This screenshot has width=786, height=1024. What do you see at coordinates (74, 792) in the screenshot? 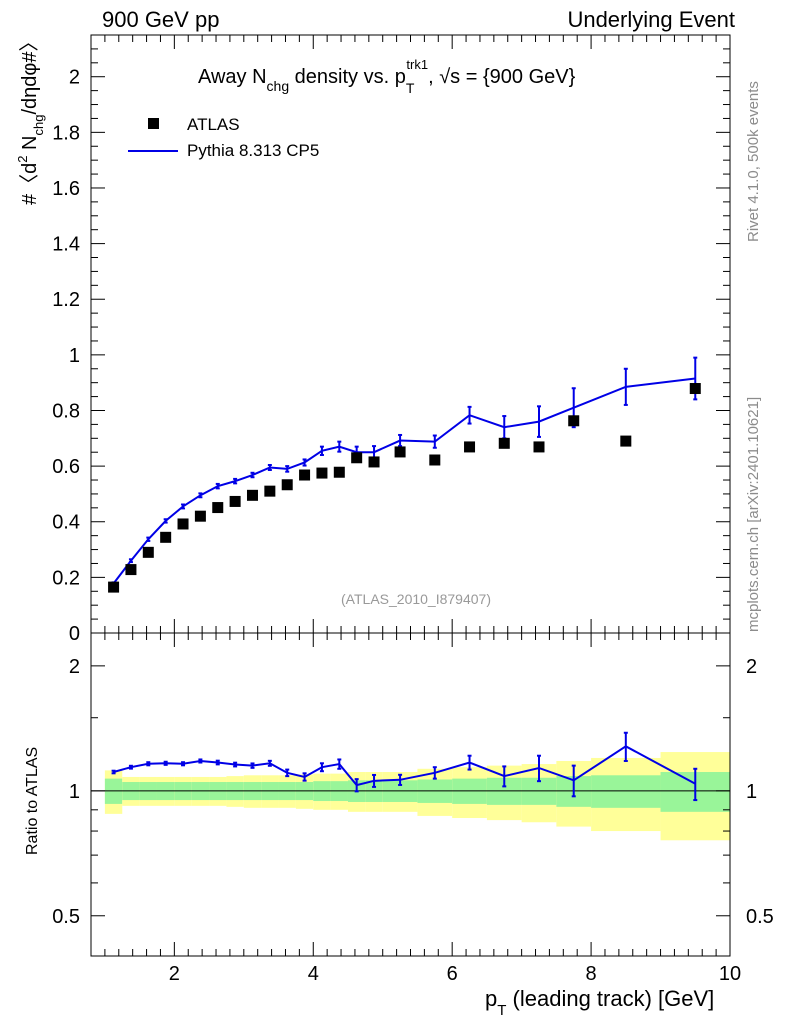
I see `ratio-tick-label-left: 1` at bounding box center [74, 792].